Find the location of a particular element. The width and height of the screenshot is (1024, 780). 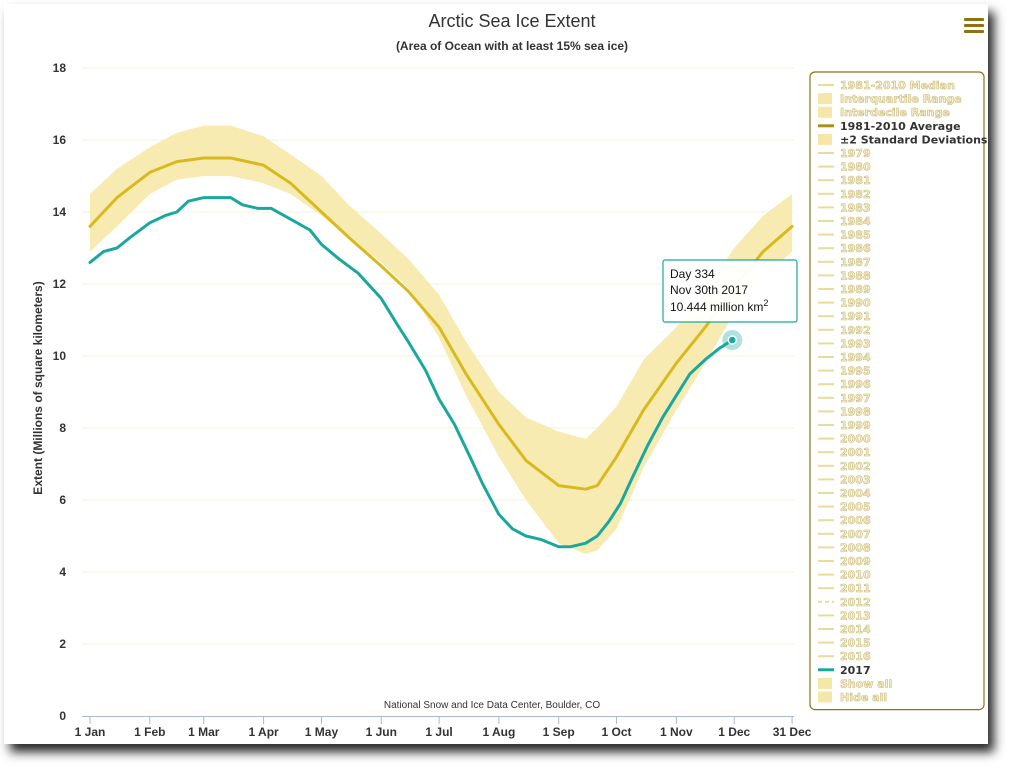

legend-item: 2002 is located at coordinates (844, 466).